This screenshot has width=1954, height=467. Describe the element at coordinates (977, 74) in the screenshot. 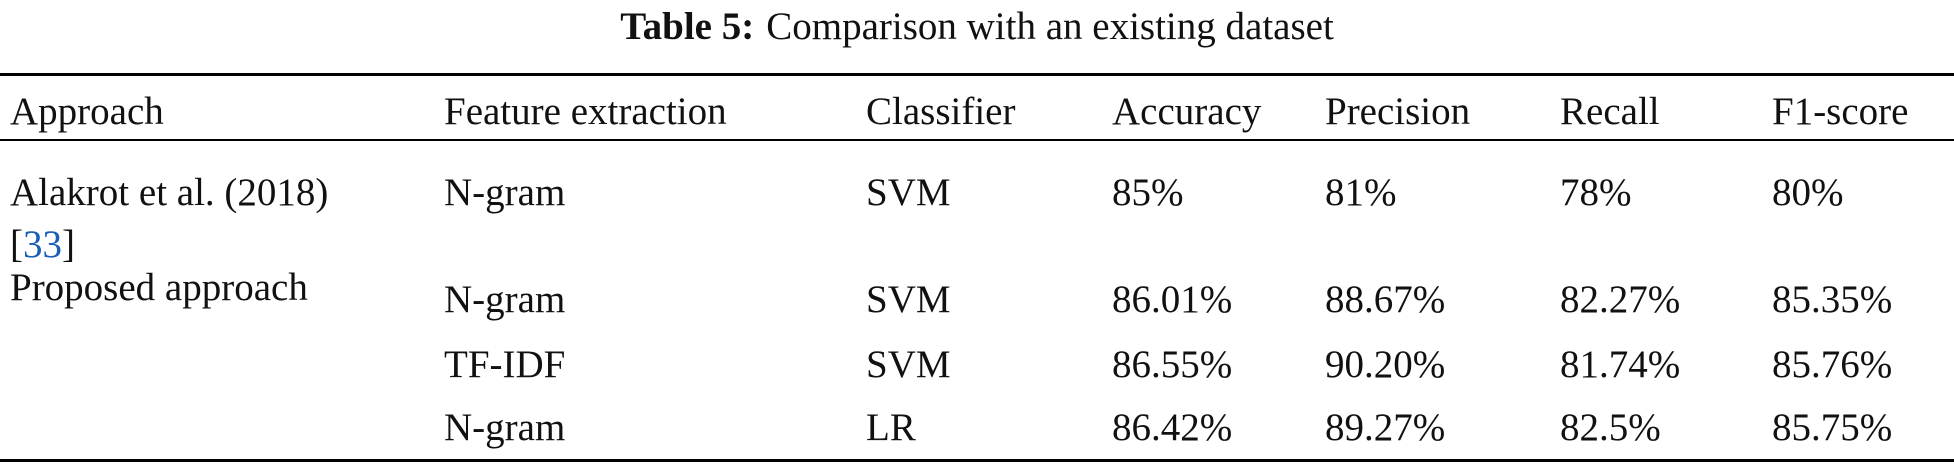

I see `top-rule` at that location.